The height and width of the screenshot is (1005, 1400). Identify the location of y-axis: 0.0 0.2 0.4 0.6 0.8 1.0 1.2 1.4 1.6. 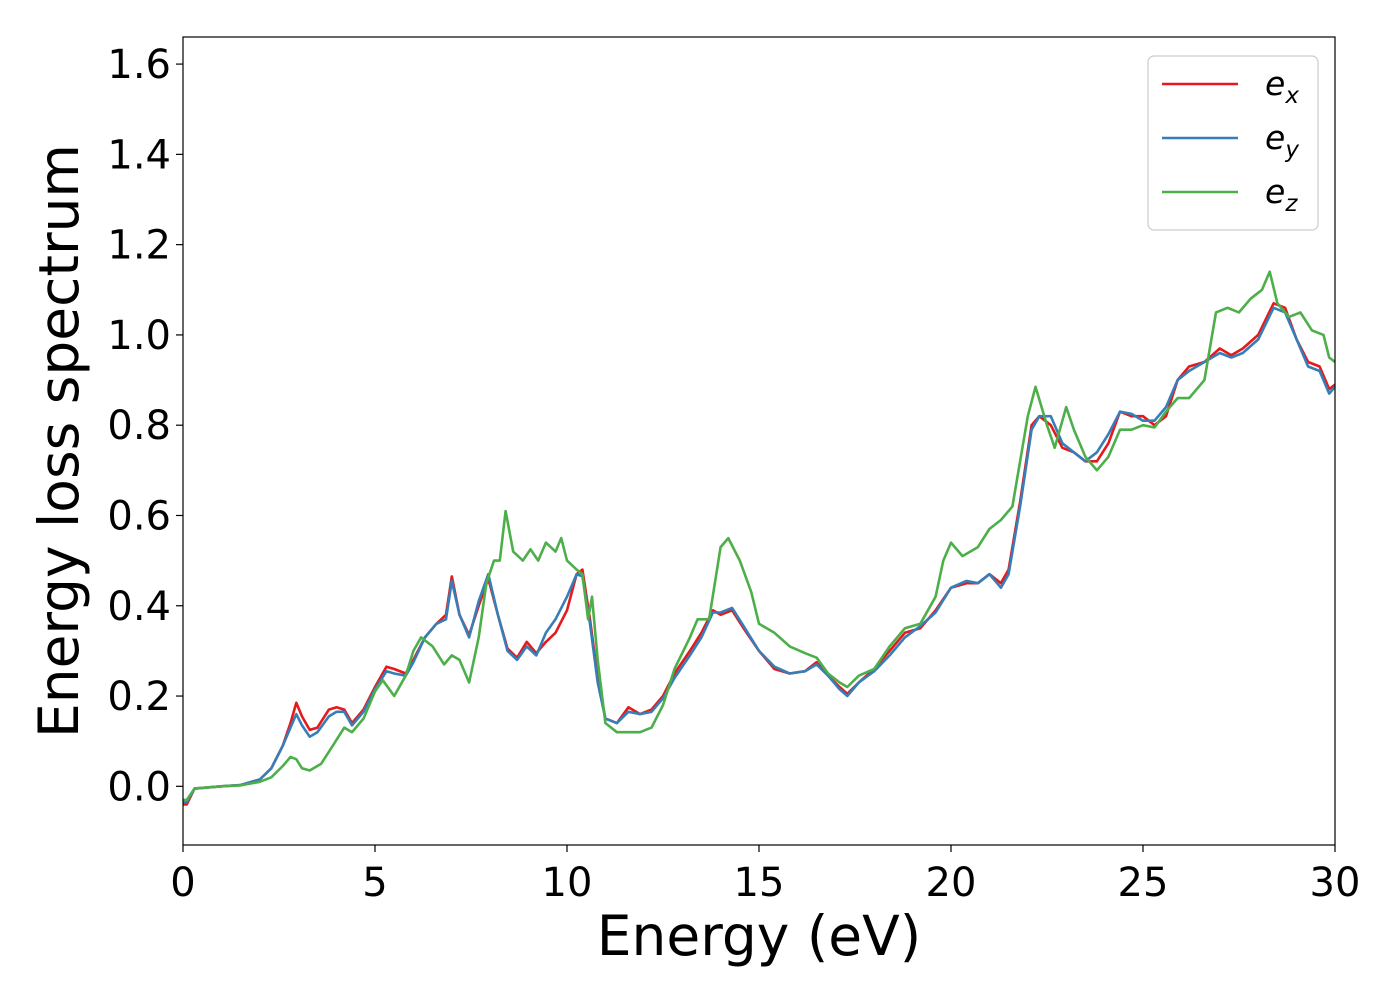
(145, 426).